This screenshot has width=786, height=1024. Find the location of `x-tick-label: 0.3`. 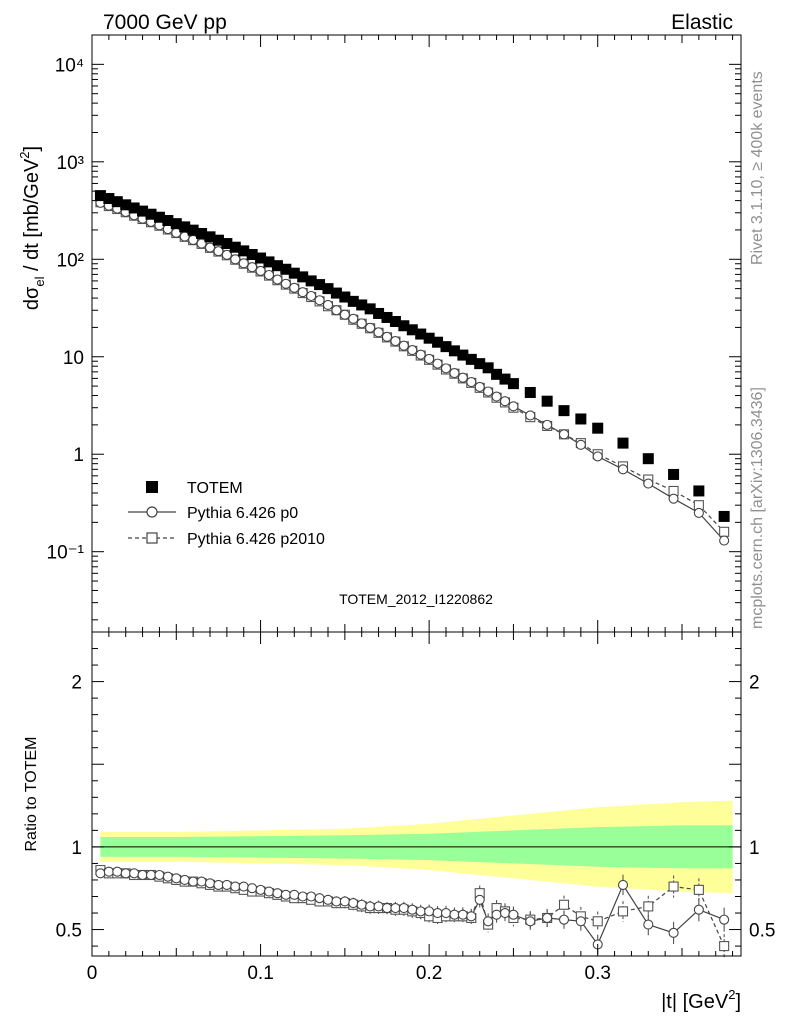

x-tick-label: 0.3 is located at coordinates (598, 973).